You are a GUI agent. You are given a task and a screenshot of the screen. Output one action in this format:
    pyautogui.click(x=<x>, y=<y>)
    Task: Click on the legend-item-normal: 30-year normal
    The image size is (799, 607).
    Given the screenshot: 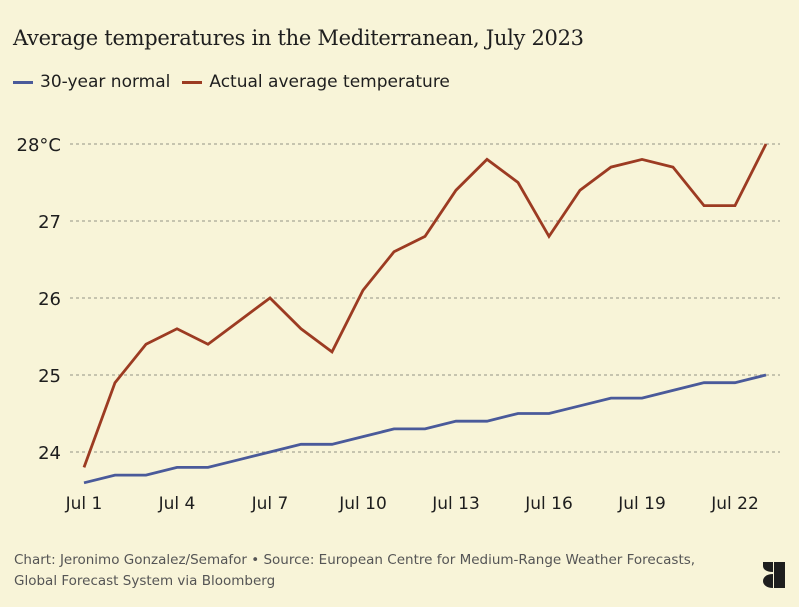 What is the action you would take?
    pyautogui.click(x=91, y=82)
    